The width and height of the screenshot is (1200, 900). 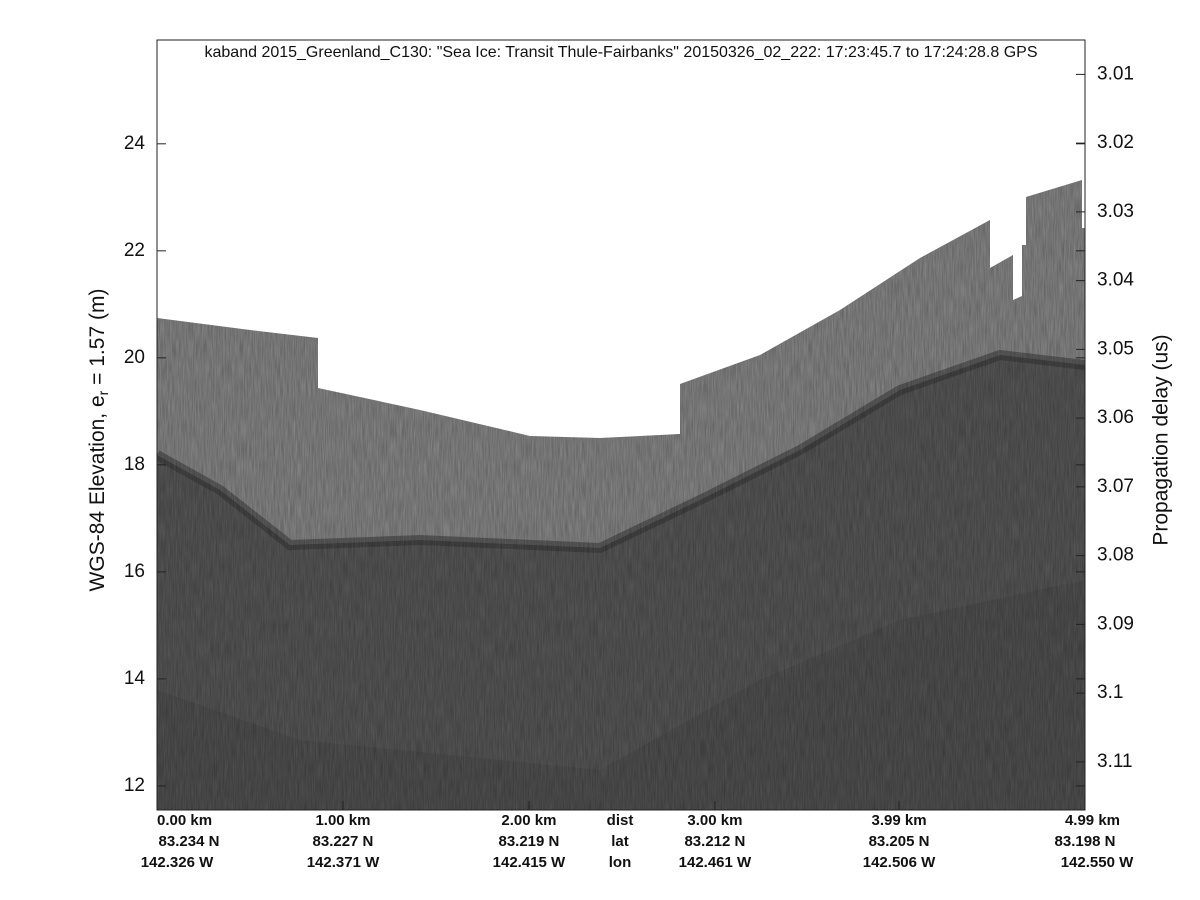 What do you see at coordinates (714, 841) in the screenshot?
I see `lat-label: 83.212 N` at bounding box center [714, 841].